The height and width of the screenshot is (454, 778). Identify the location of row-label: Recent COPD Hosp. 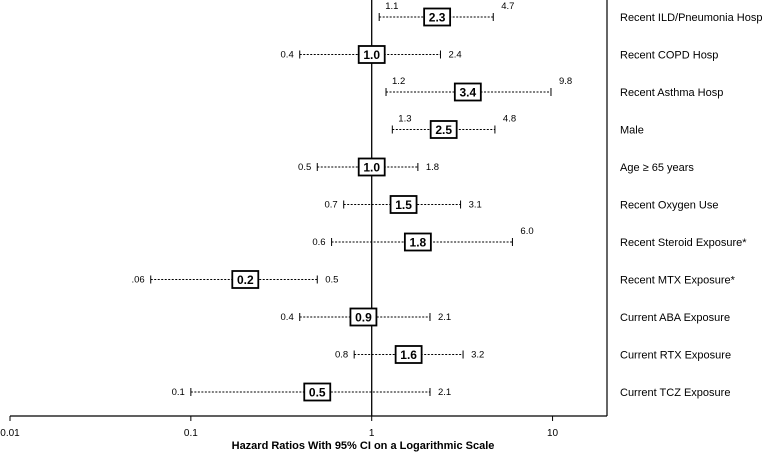
(669, 56).